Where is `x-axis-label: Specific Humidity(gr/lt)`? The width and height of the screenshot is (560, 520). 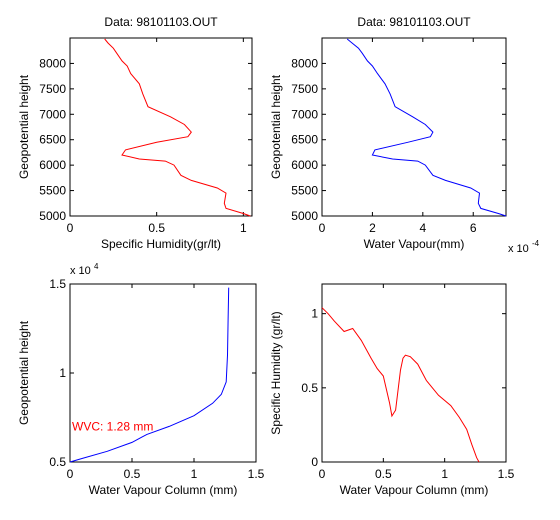
x-axis-label: Specific Humidity(gr/lt) is located at coordinates (161, 244).